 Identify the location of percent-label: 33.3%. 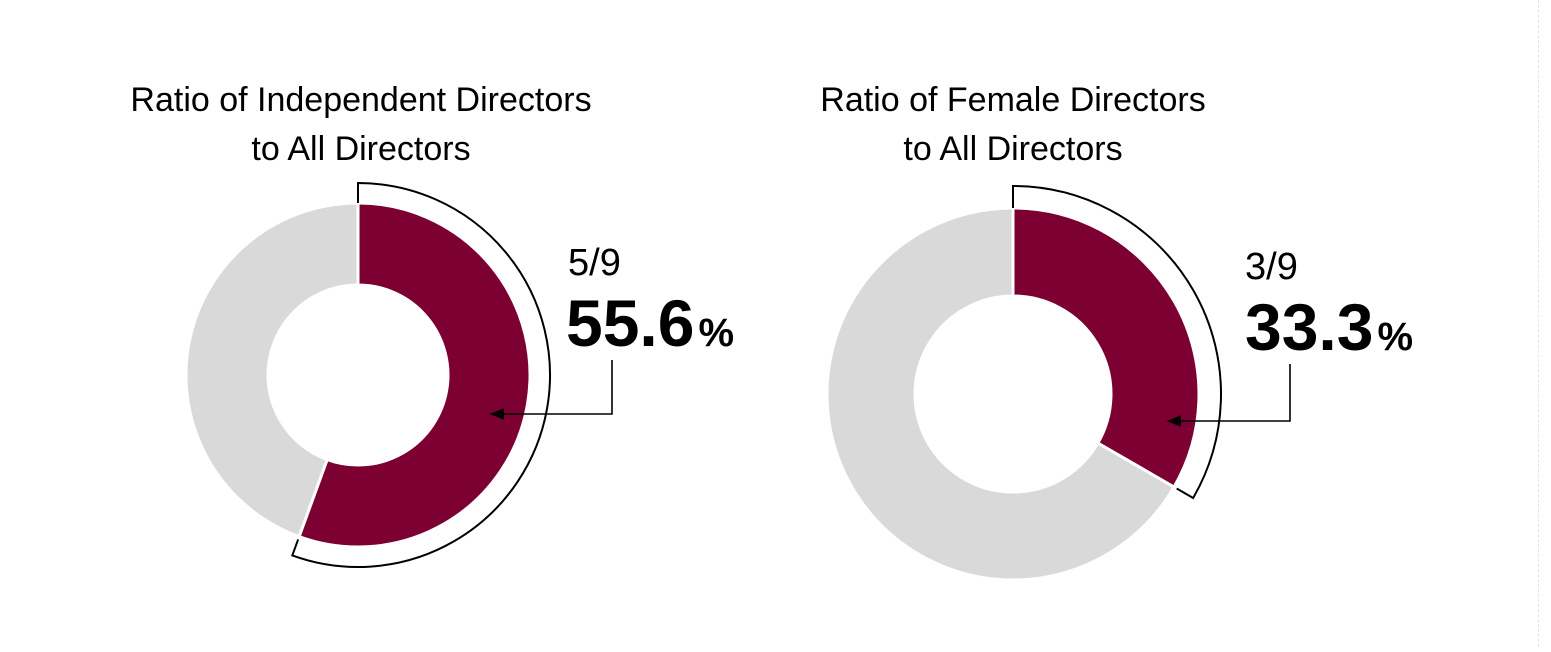
(1329, 327).